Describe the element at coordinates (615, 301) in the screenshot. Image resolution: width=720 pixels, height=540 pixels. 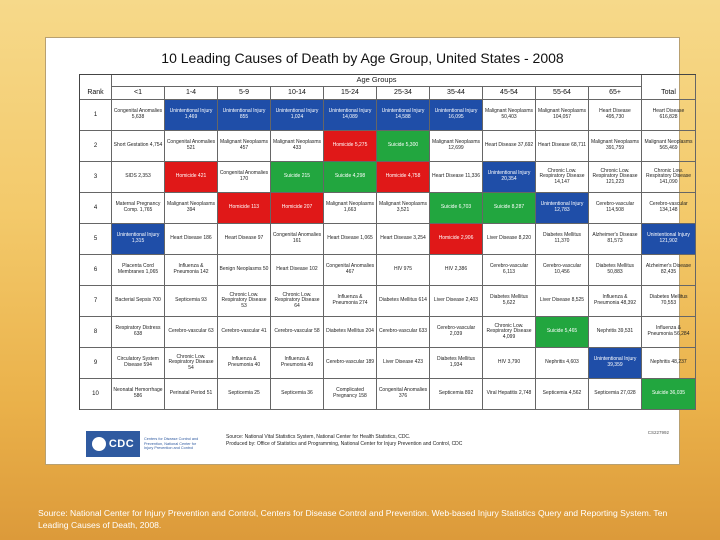
I see `cause-cell: Influenza & Pneumonia 48,392` at that location.